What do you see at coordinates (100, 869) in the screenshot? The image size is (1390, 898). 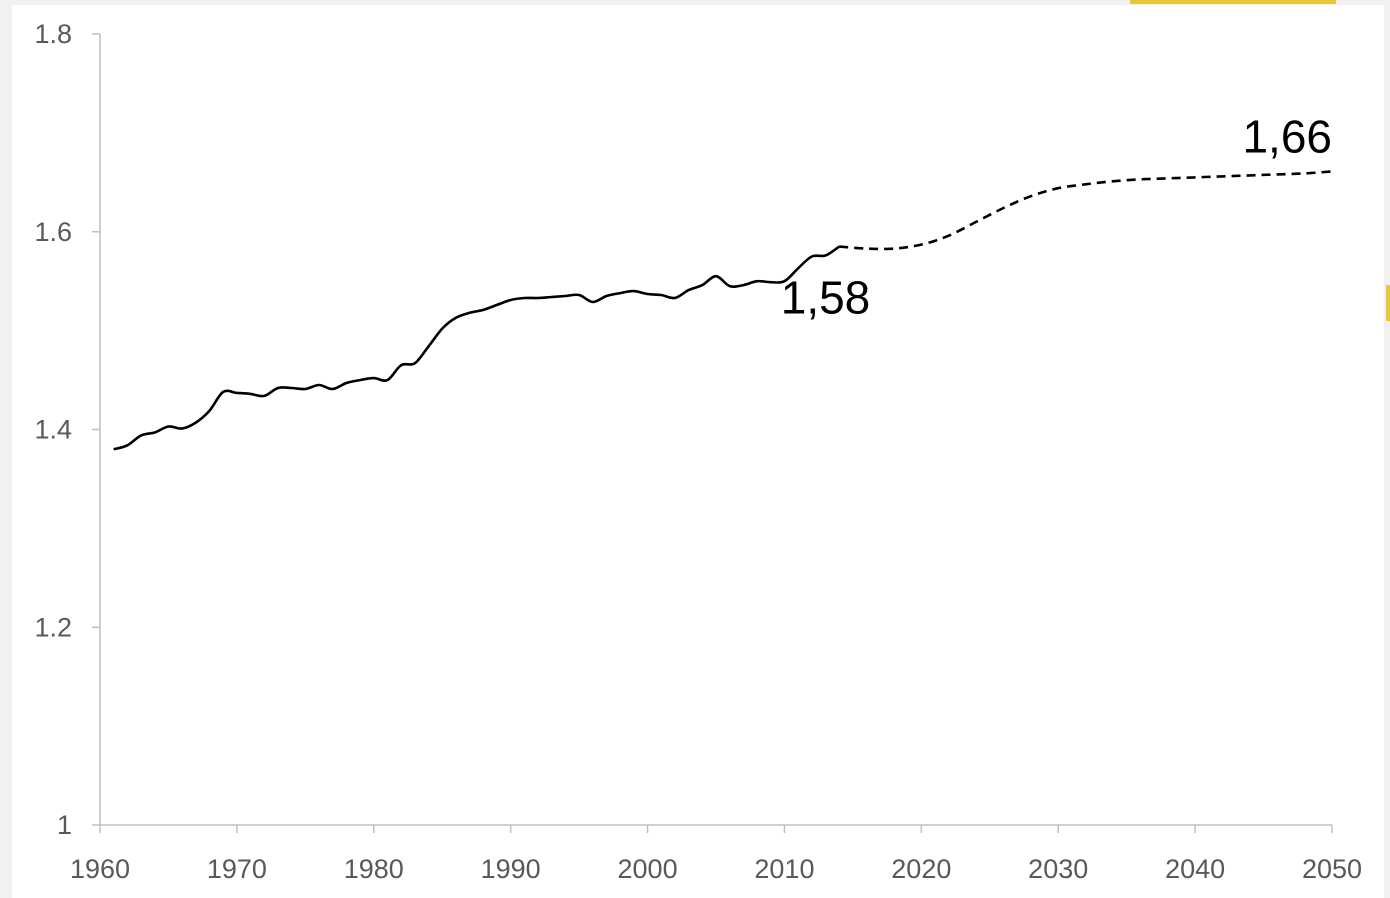 I see `x-tick-label: 1960` at bounding box center [100, 869].